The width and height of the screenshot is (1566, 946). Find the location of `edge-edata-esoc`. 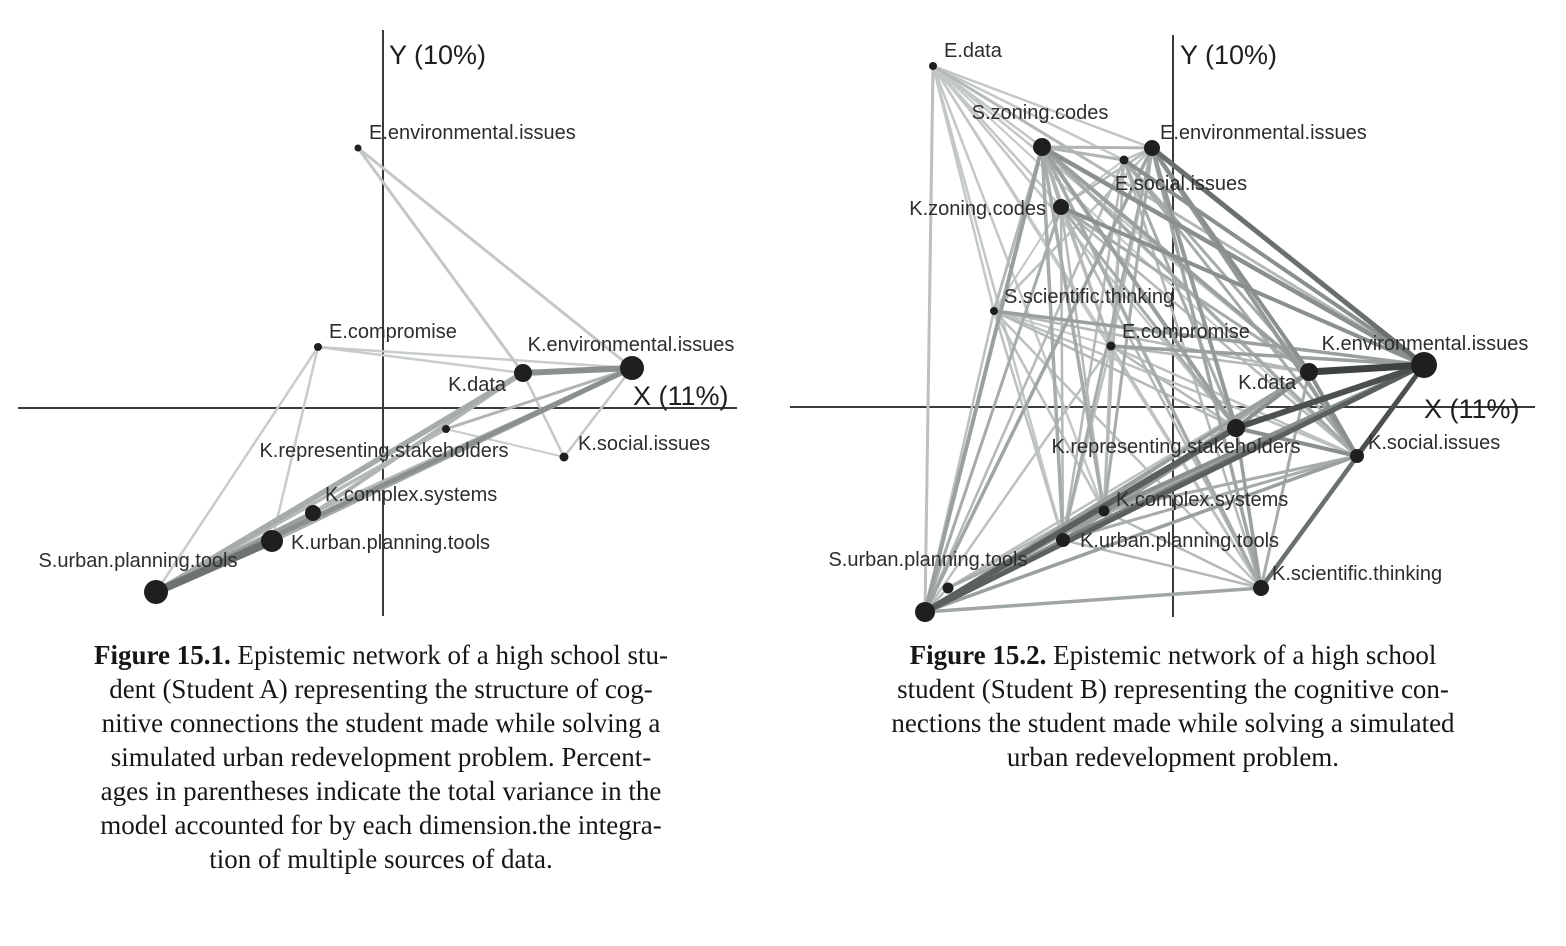

edge-edata-esoc is located at coordinates (1028, 113).